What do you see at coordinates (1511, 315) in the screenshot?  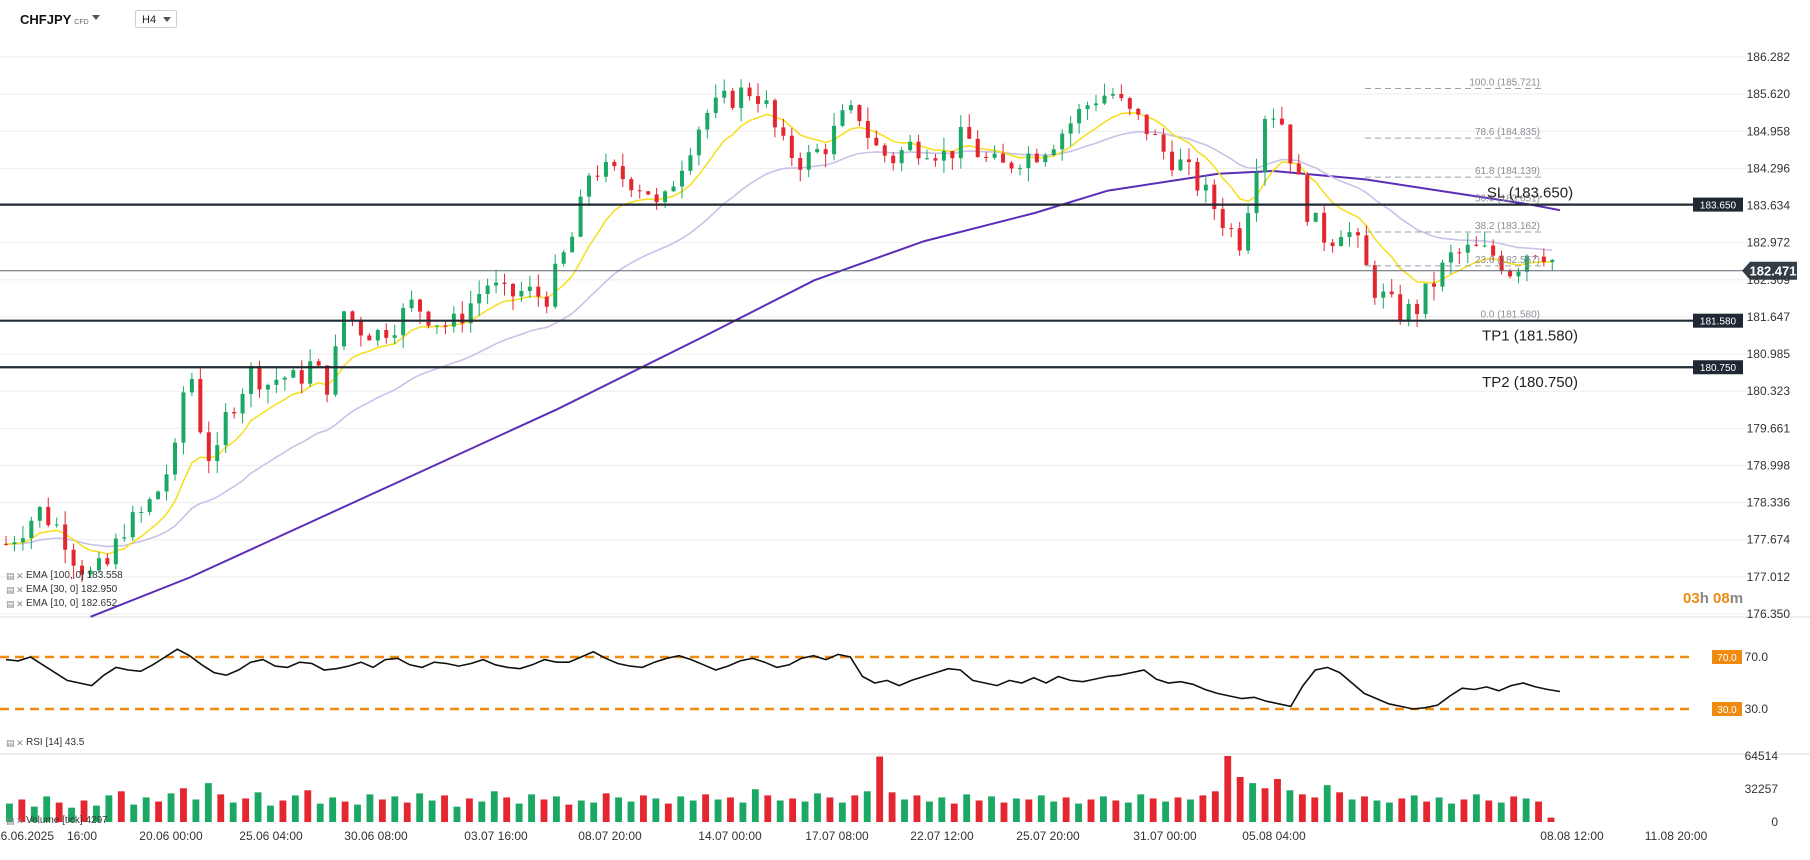 I see `fib-label: 0.0 (181.580)` at bounding box center [1511, 315].